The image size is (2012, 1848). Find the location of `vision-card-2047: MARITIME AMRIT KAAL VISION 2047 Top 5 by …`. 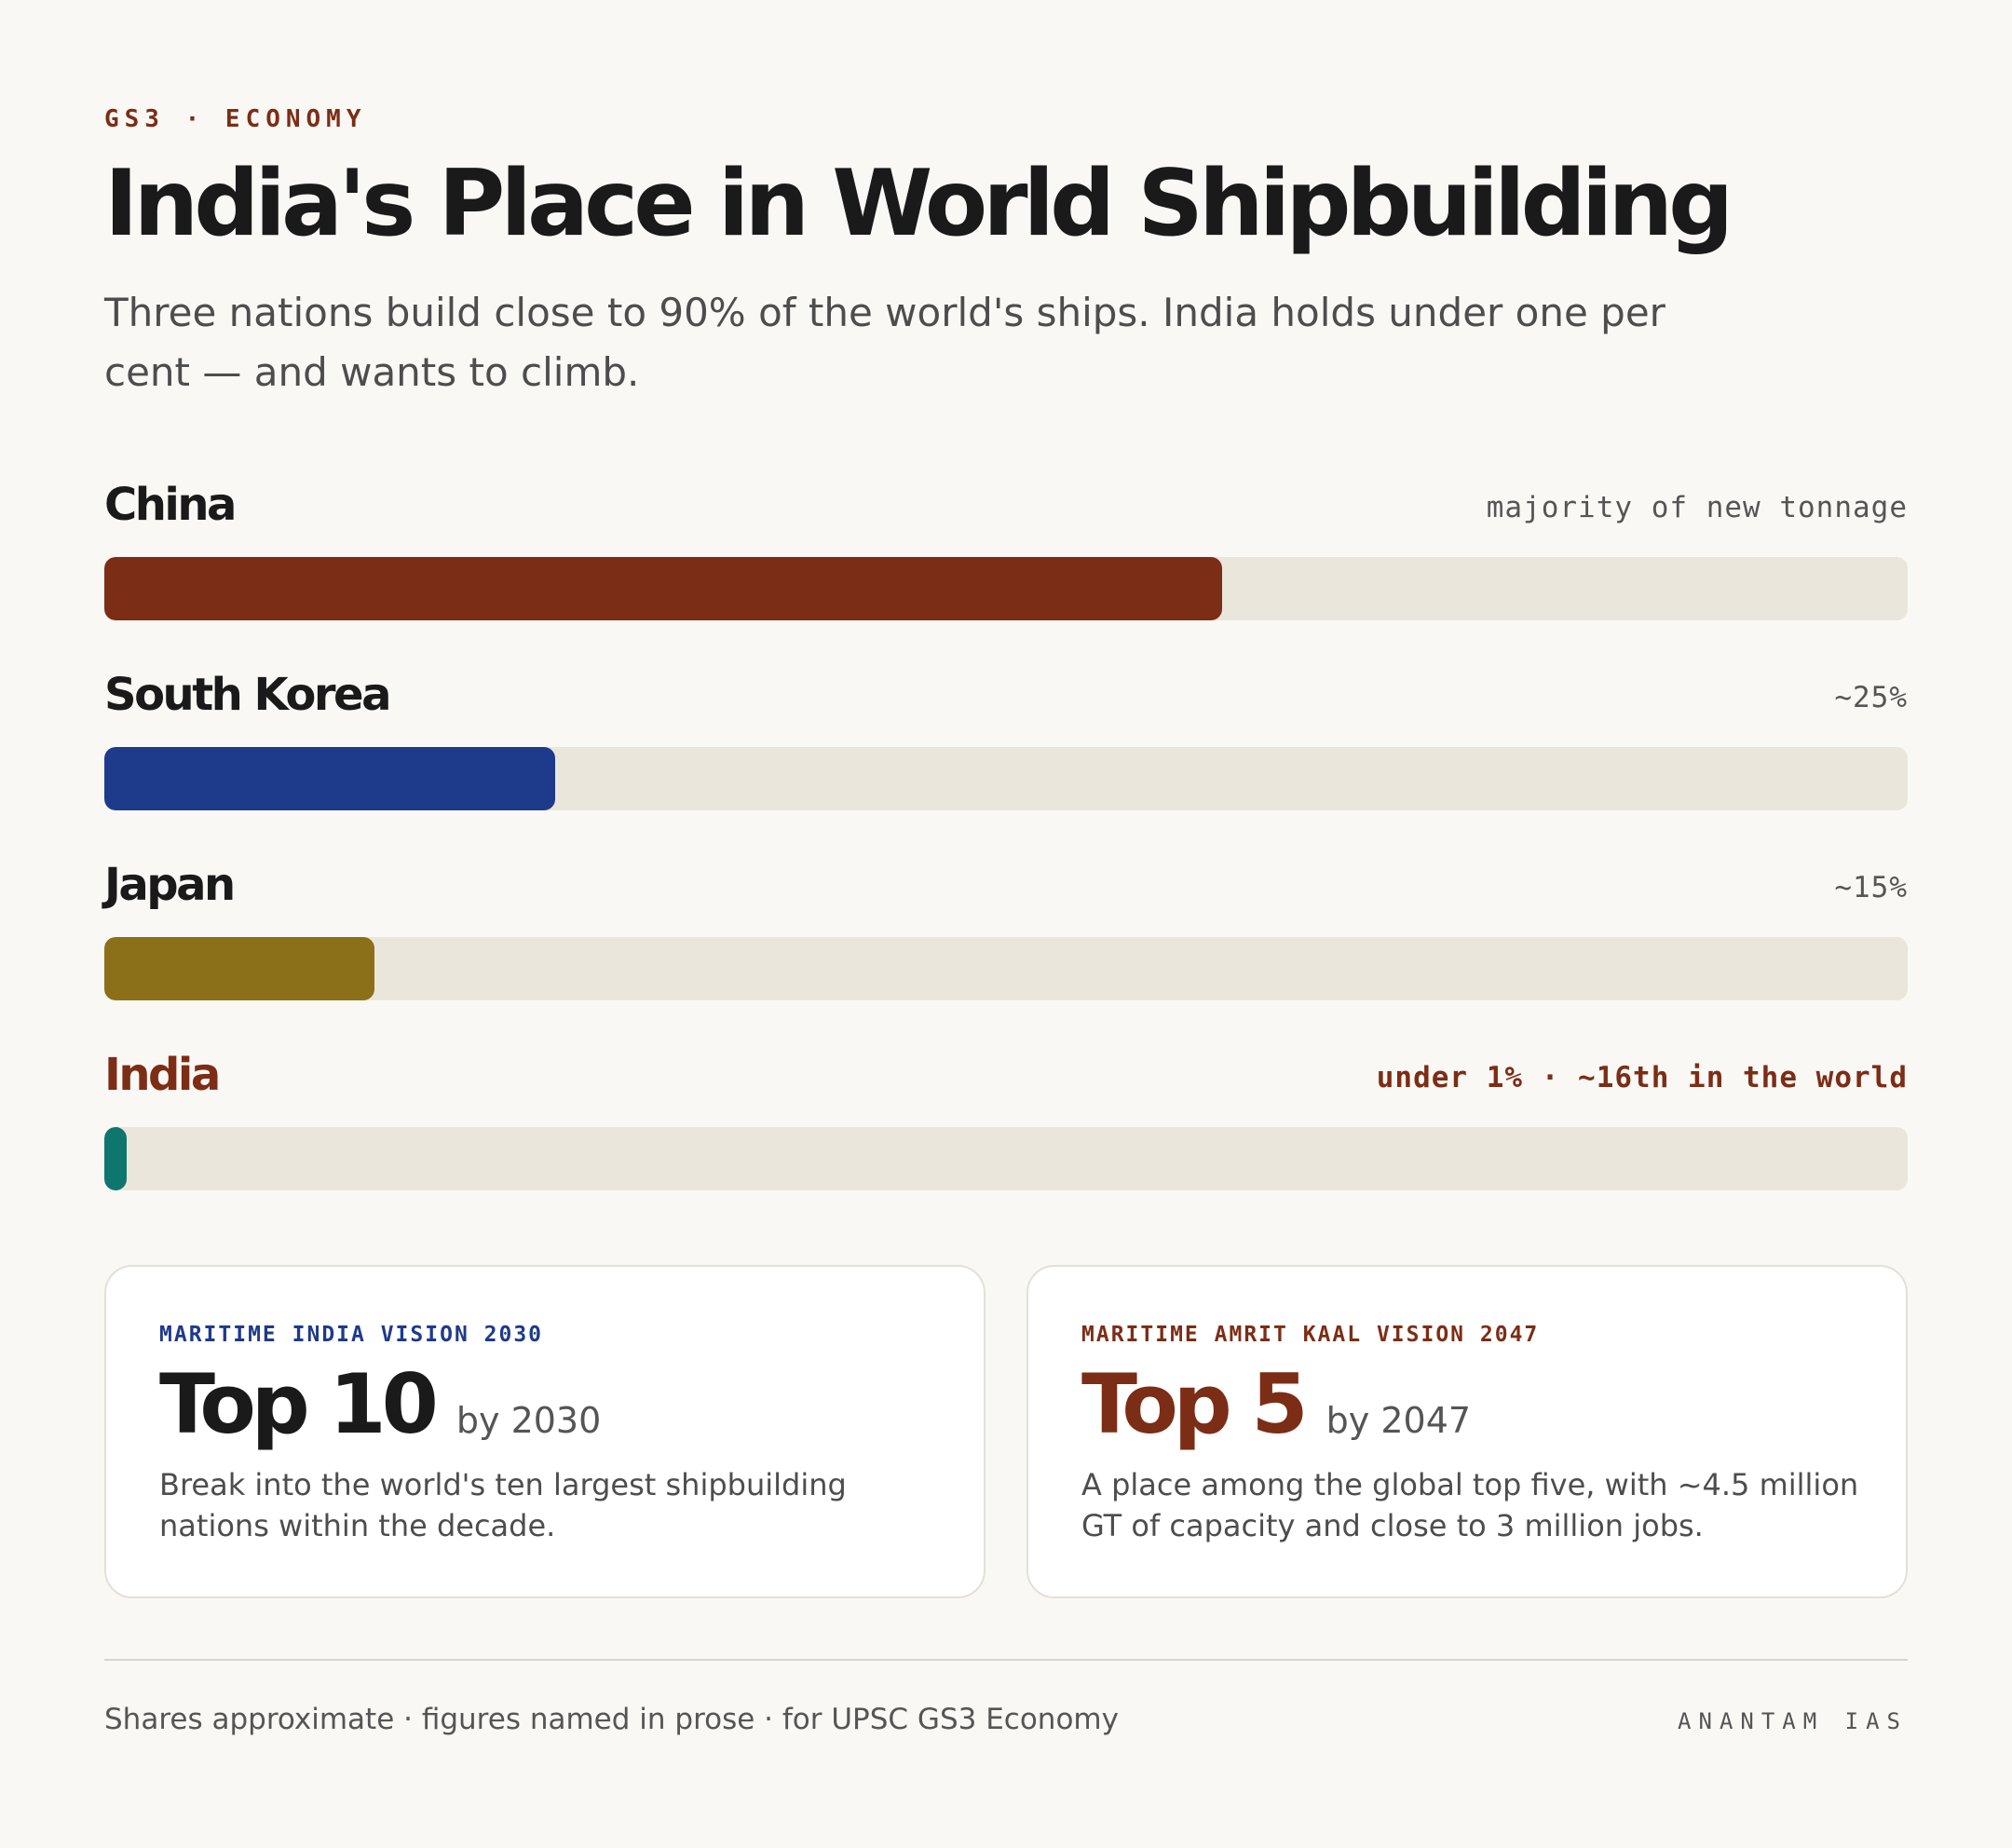

vision-card-2047: MARITIME AMRIT KAAL VISION 2047 Top 5 by … is located at coordinates (1467, 1431).